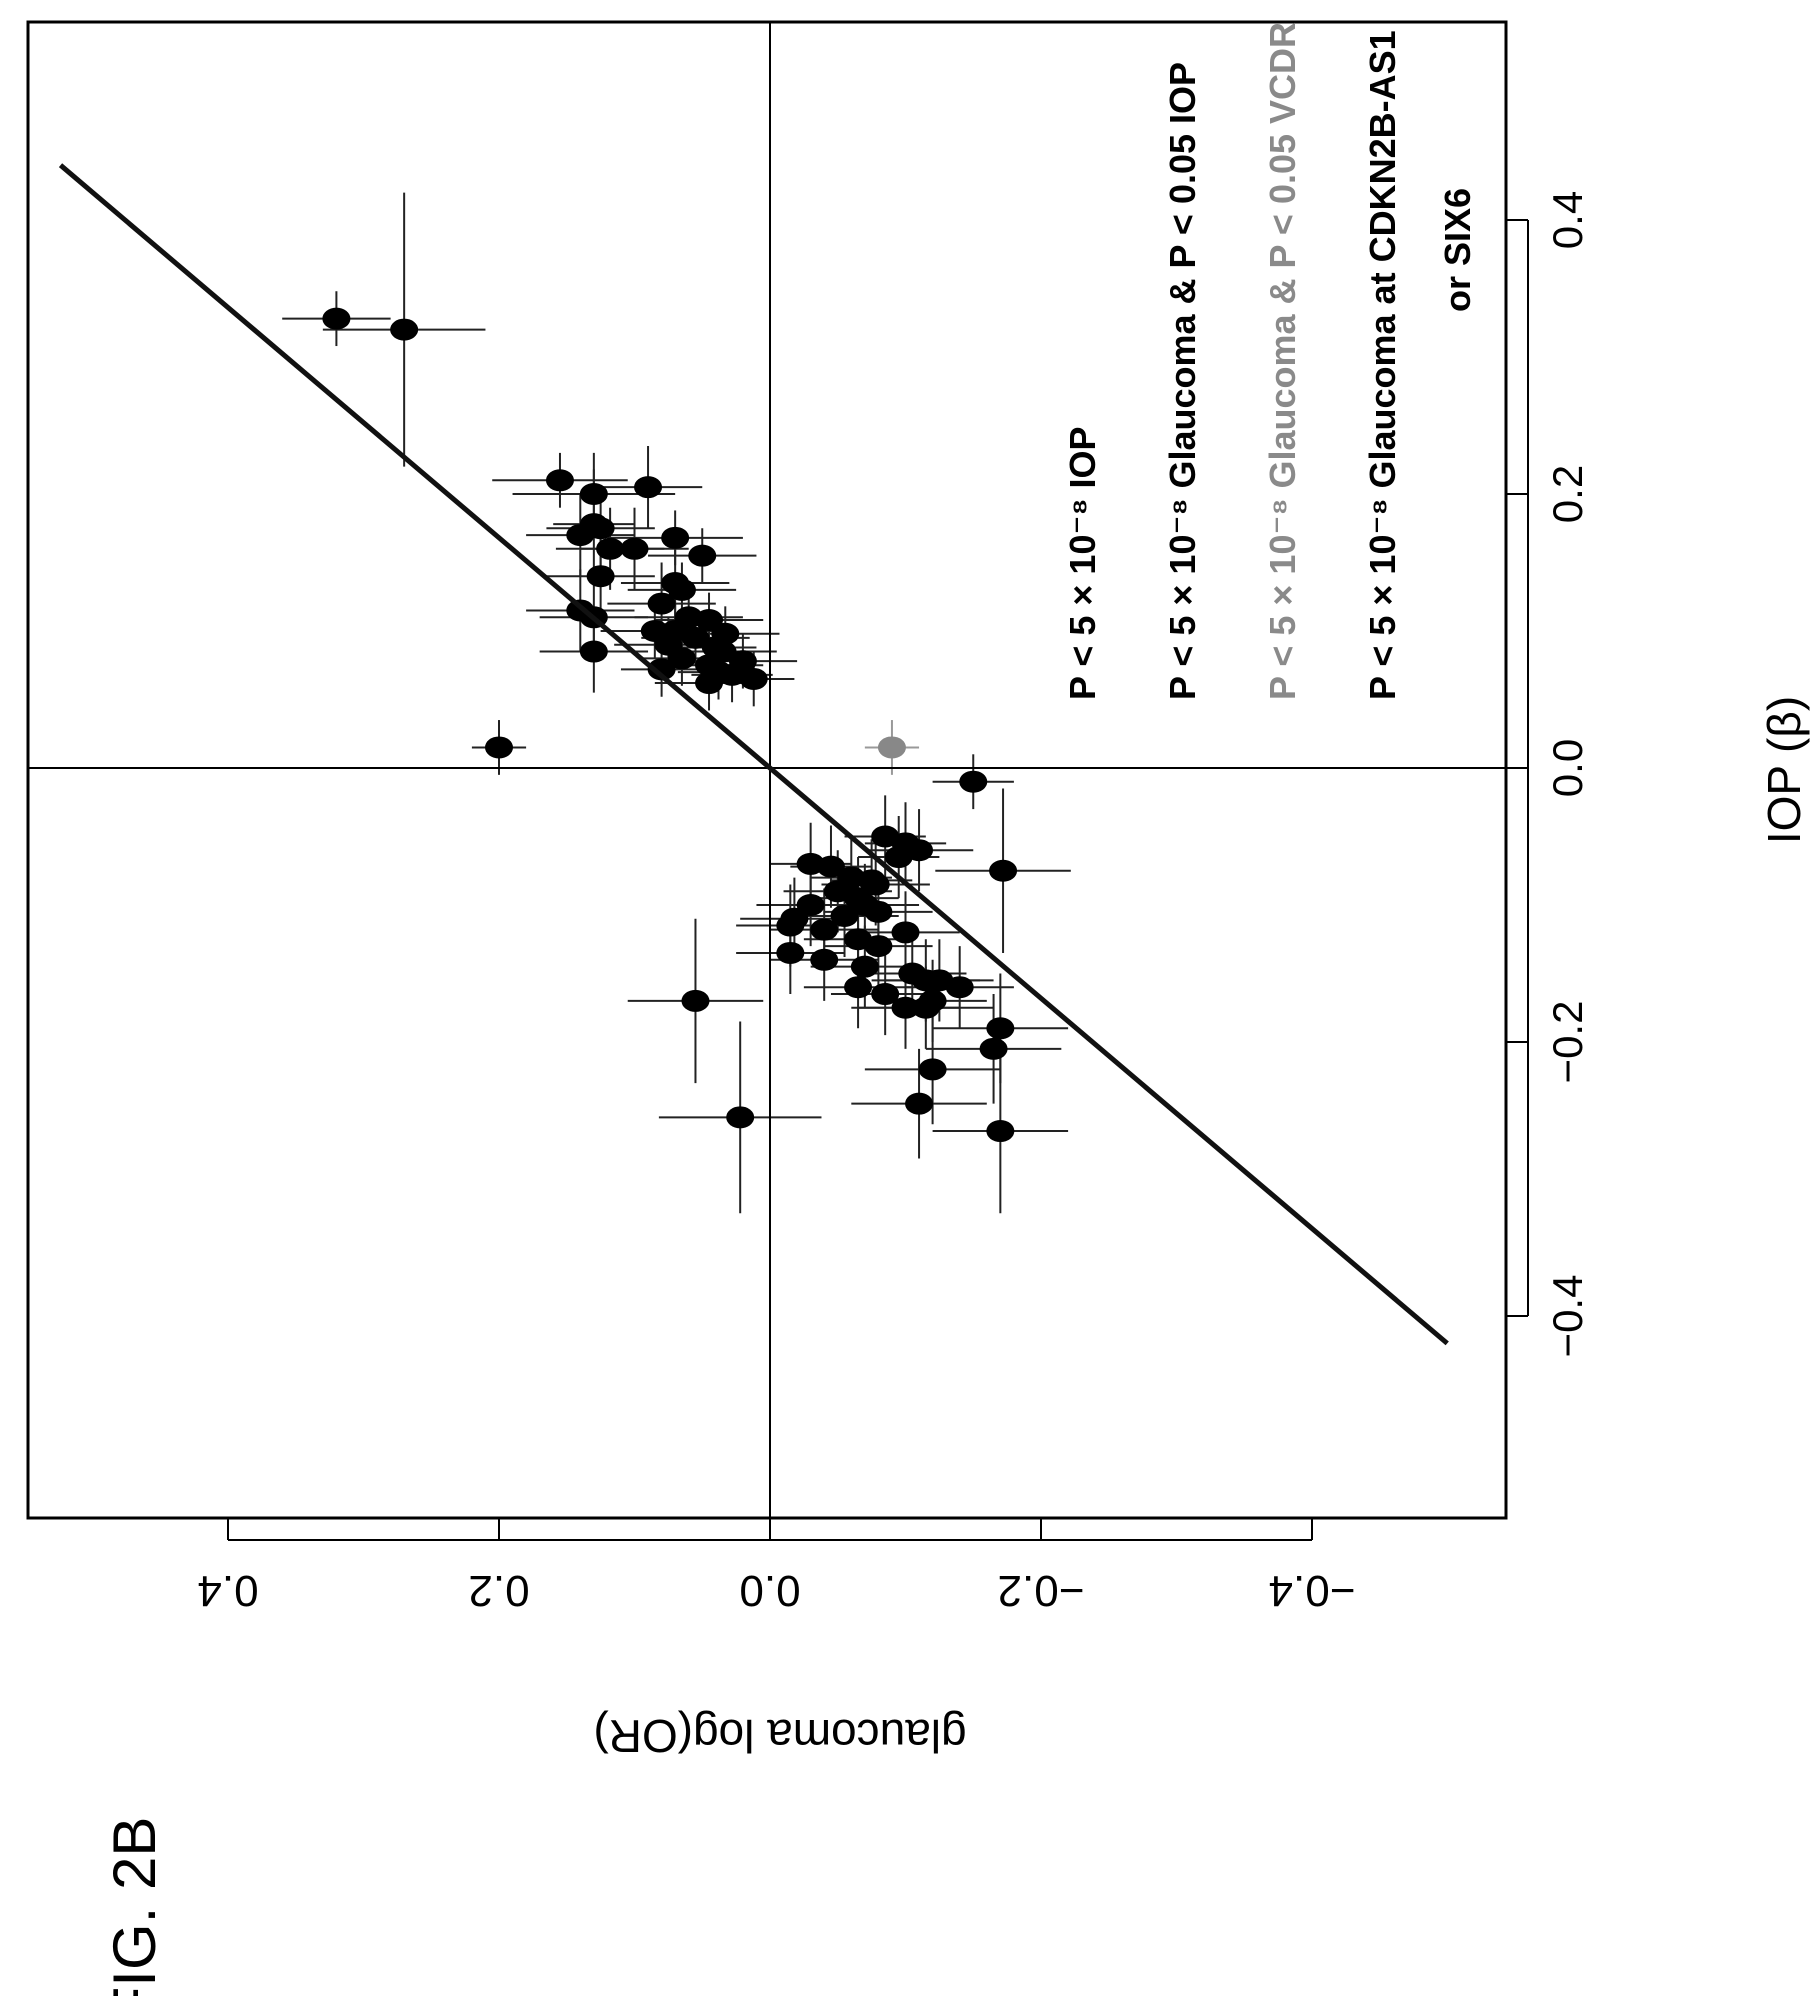  Describe the element at coordinates (1282, 361) in the screenshot. I see `legend-entry: P < 5 × 10⁻⁸ Glaucoma & P < 0.05 VCDR` at that location.